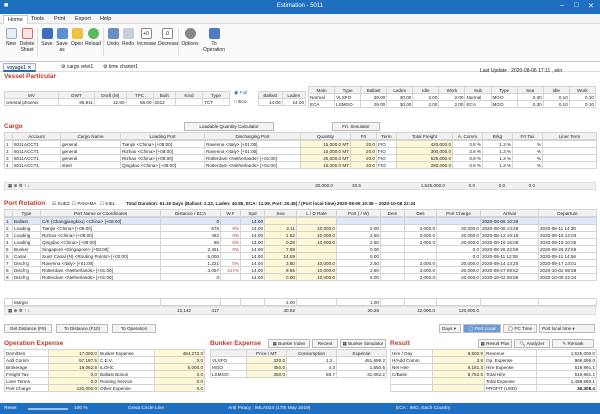 The image size is (600, 414). What do you see at coordinates (26, 221) in the screenshot?
I see `port-type: Ballast` at bounding box center [26, 221].